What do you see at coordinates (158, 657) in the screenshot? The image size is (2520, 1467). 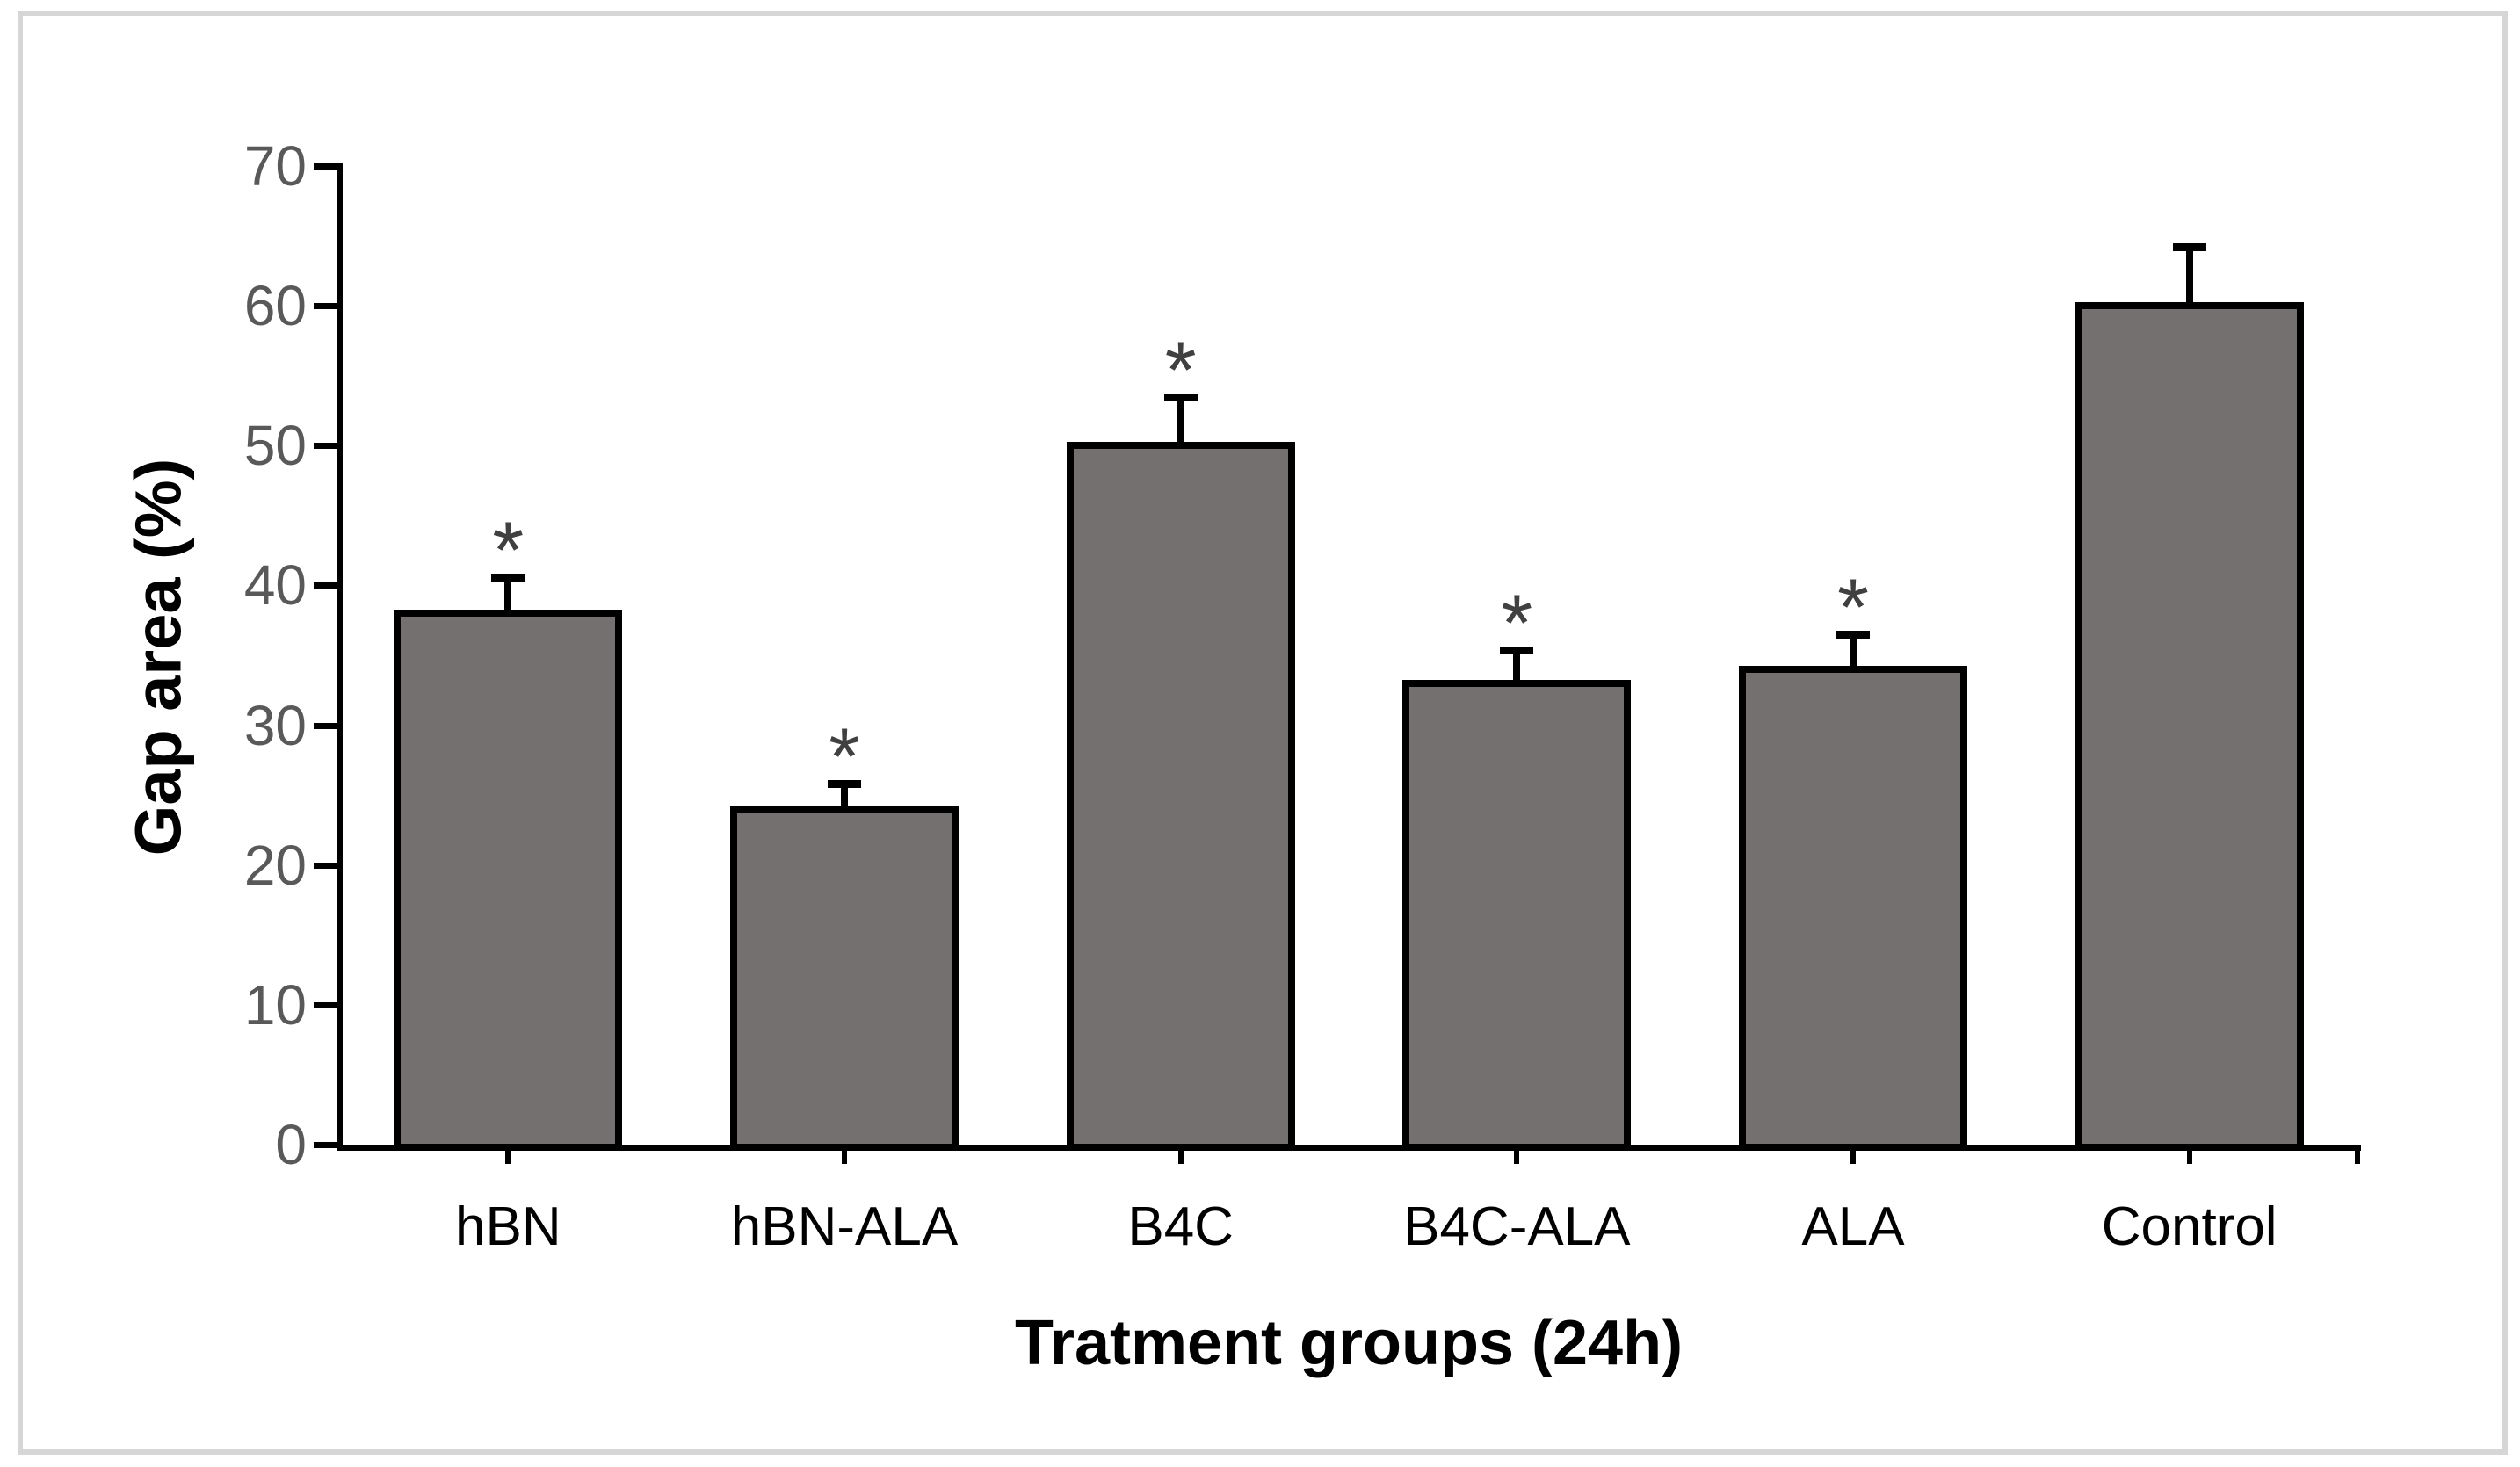 I see `y-axis-title: Gap area (%)` at bounding box center [158, 657].